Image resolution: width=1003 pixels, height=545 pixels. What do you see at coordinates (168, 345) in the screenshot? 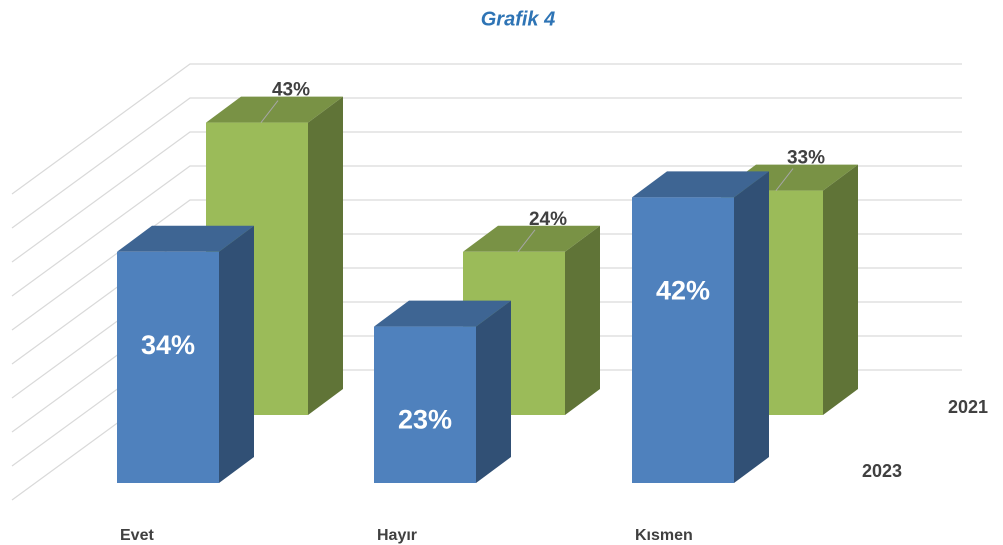
I see `value-label: 34%` at bounding box center [168, 345].